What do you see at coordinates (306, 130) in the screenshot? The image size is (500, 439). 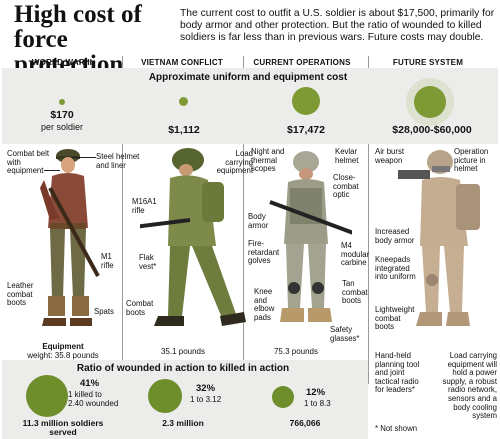 I see `cost-value-current: $17,472` at bounding box center [306, 130].